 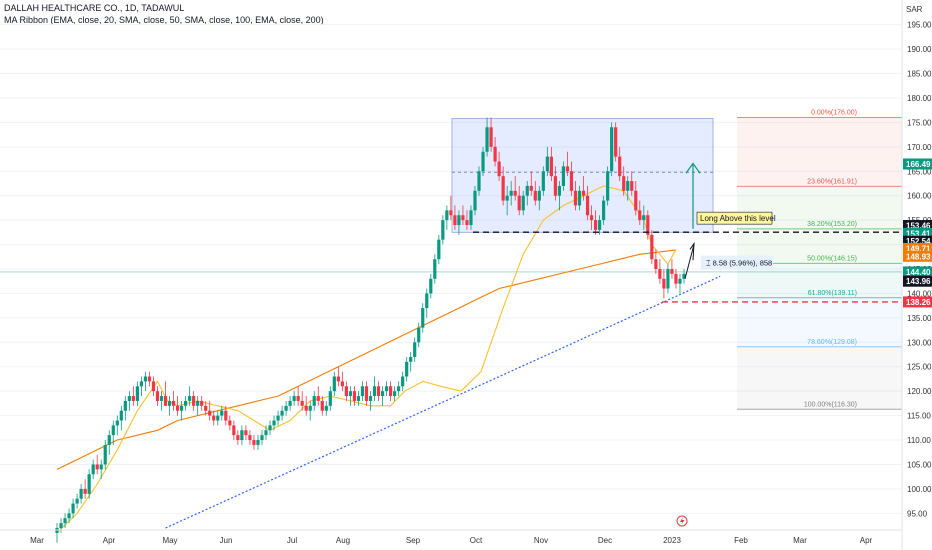 What do you see at coordinates (413, 540) in the screenshot?
I see `x-tick-label: Sep` at bounding box center [413, 540].